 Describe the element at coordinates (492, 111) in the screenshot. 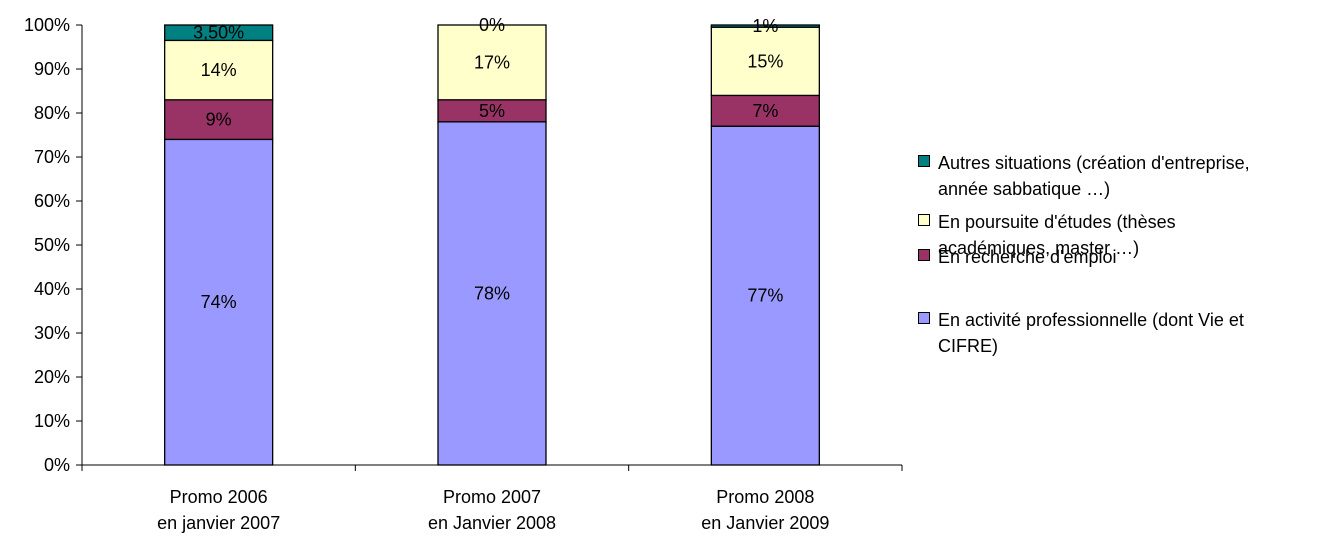

I see `data-label: 5%` at that location.